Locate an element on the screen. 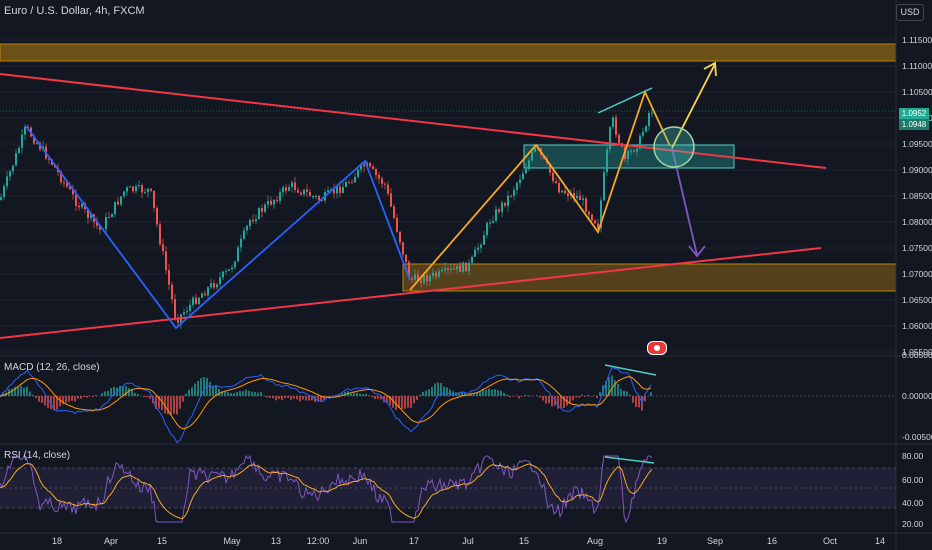 The width and height of the screenshot is (932, 550). macd-signal-line is located at coordinates (326, 403).